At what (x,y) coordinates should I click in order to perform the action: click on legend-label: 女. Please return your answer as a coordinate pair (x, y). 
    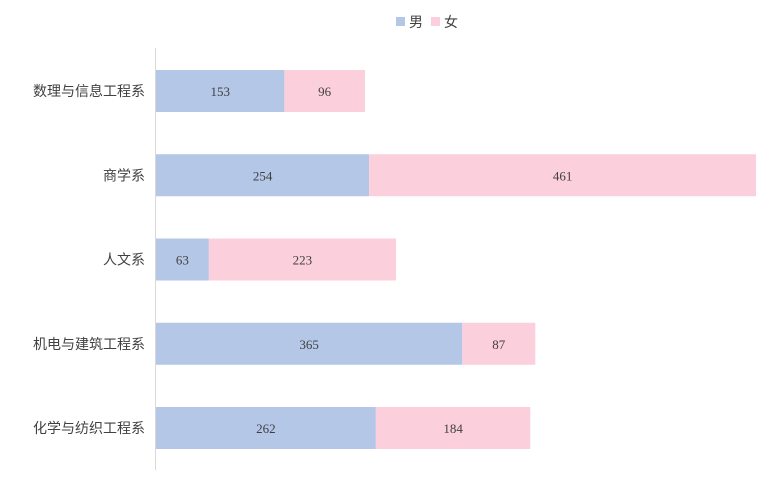
    Looking at the image, I should click on (451, 22).